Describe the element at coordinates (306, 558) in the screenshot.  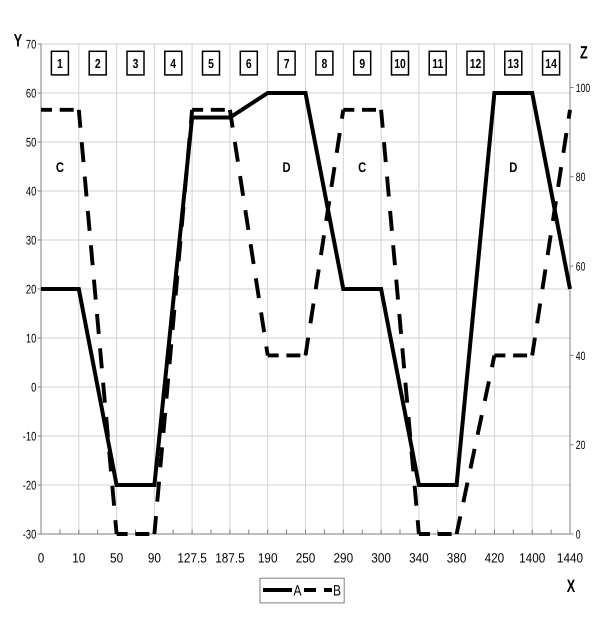
I see `svg-text: 250` at that location.